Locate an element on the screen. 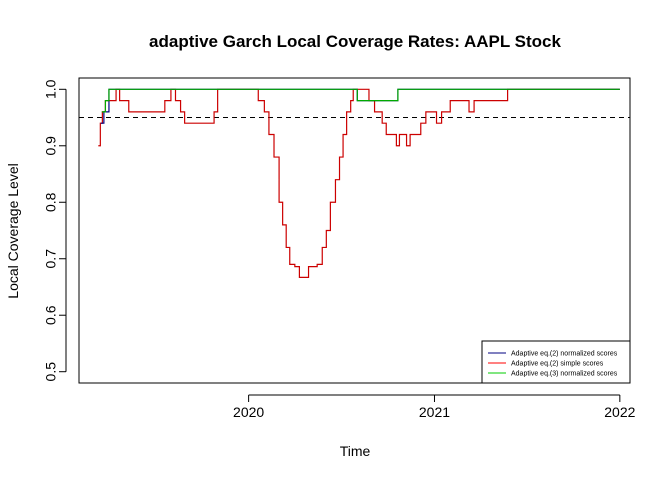 This screenshot has height=480, width=672. x-tick-label: 2022 is located at coordinates (619, 412).